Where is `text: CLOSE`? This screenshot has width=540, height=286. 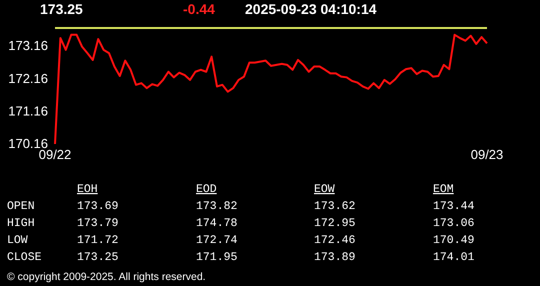
text: CLOSE is located at coordinates (24, 257).